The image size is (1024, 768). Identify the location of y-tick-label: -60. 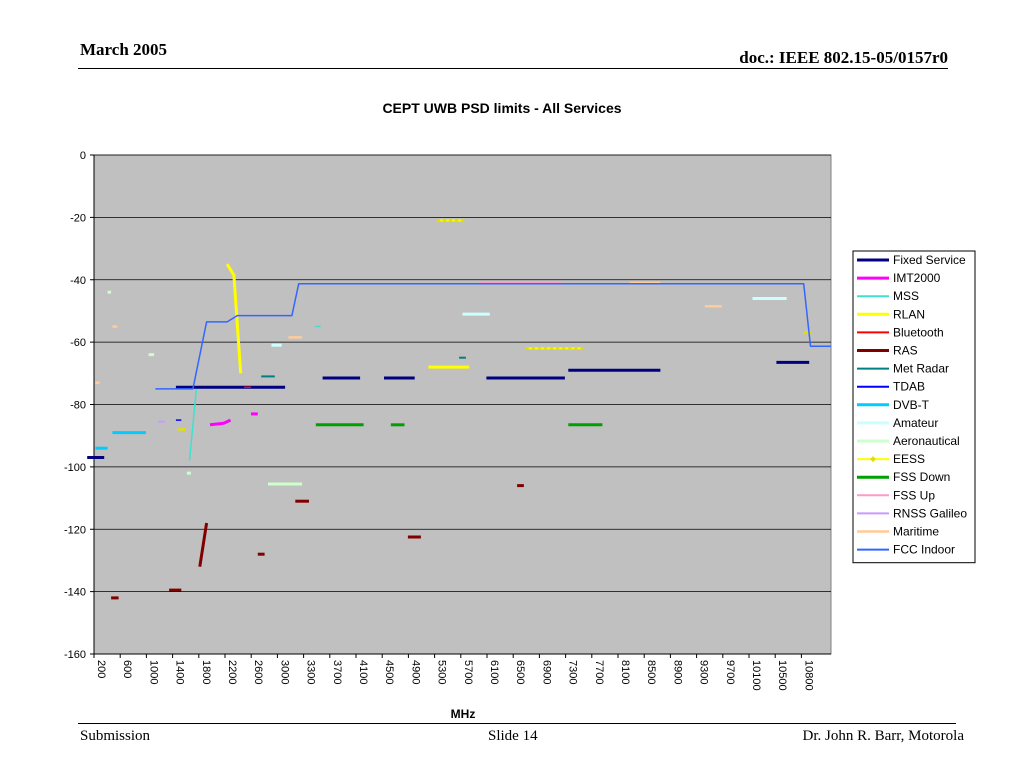
(78, 343).